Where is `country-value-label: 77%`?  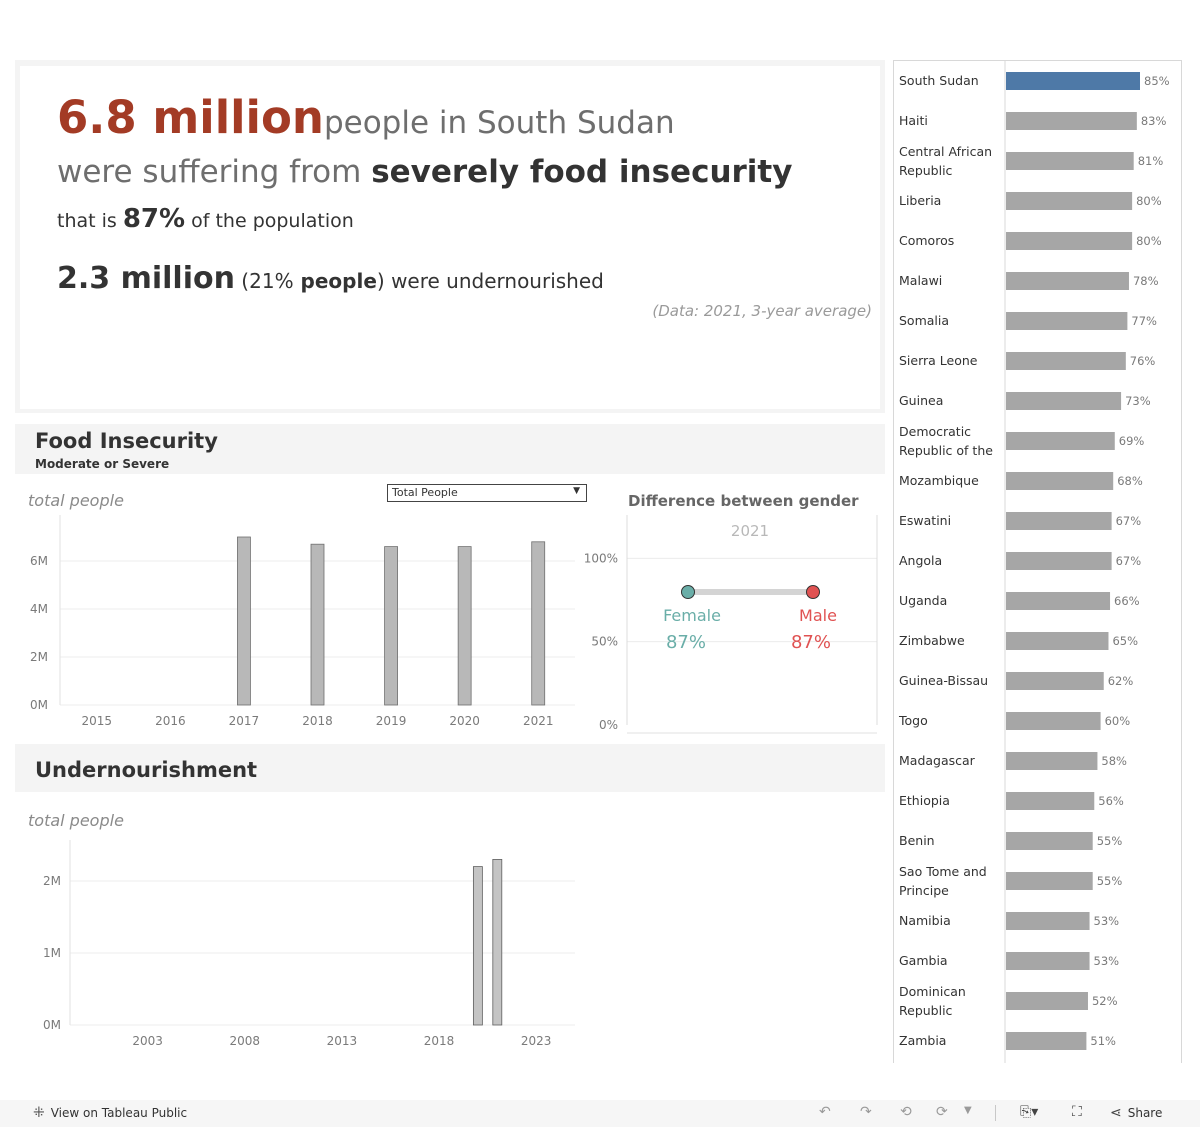
country-value-label: 77% is located at coordinates (1144, 321).